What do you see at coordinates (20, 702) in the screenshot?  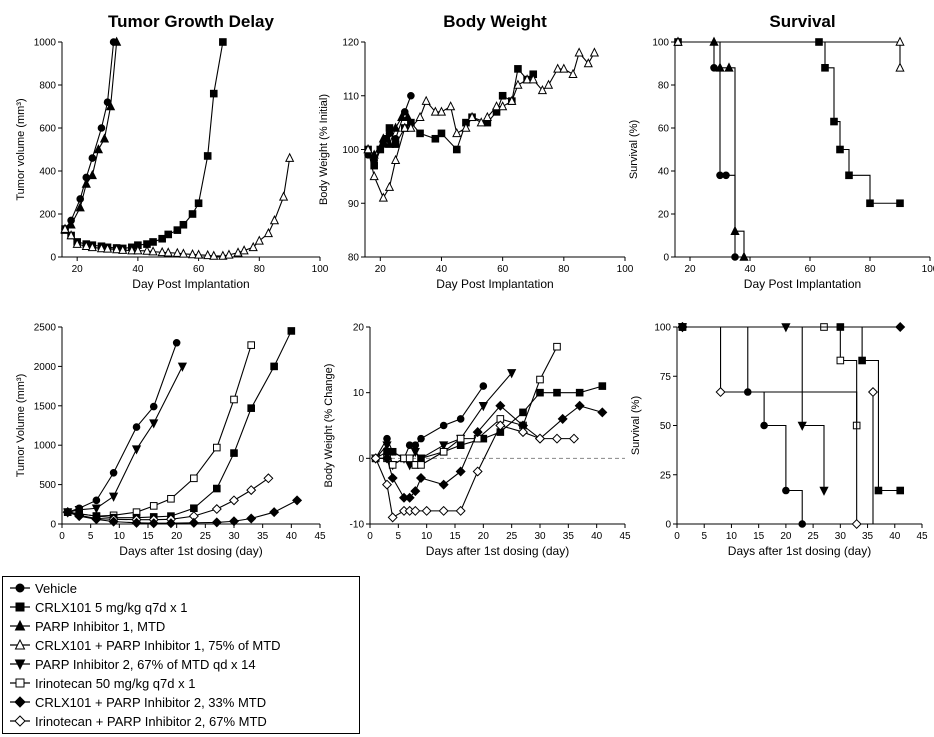 I see `legend-marker-icon` at bounding box center [20, 702].